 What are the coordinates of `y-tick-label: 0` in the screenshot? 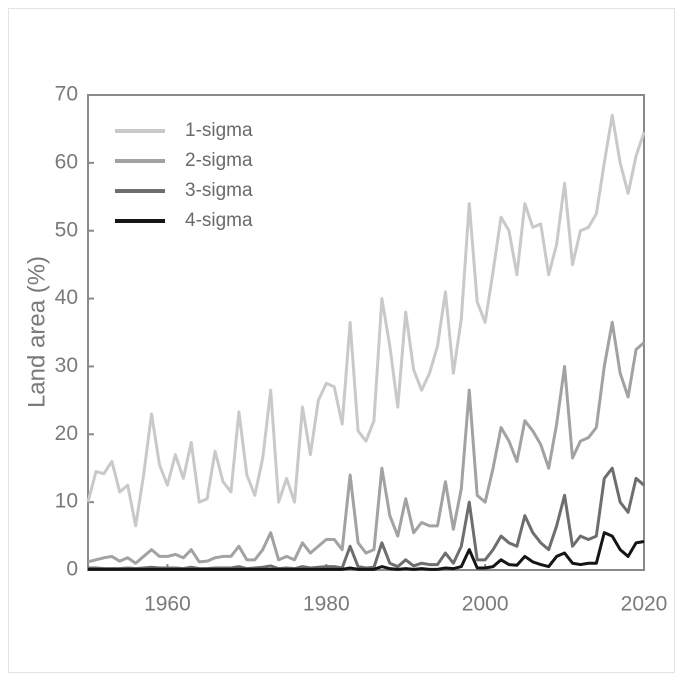 It's located at (72, 569).